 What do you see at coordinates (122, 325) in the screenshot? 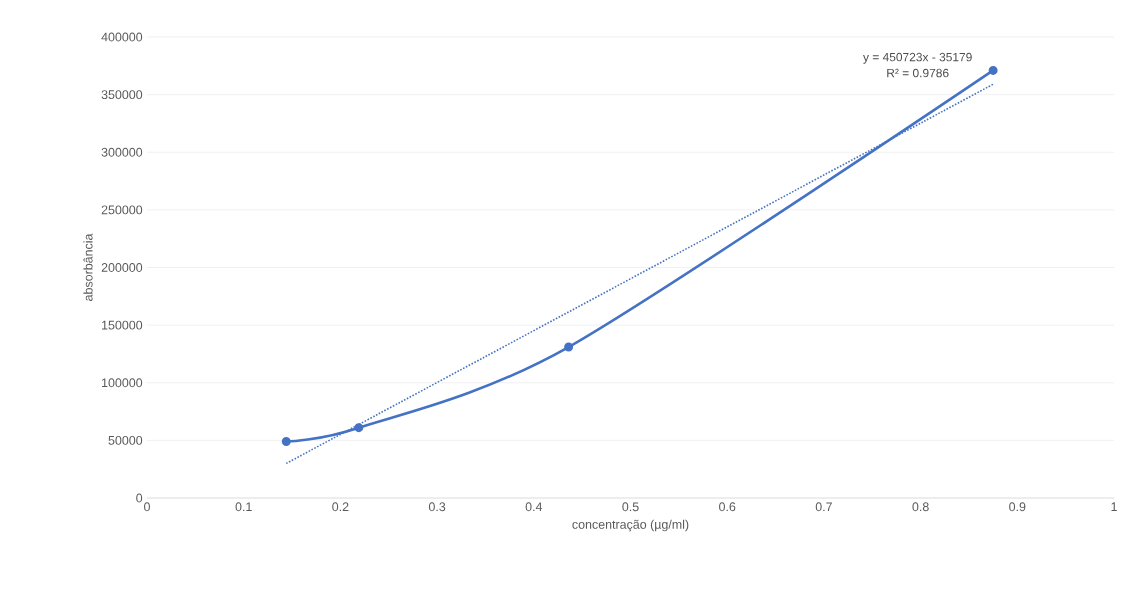
I see `y-tick-label: 150000` at bounding box center [122, 325].